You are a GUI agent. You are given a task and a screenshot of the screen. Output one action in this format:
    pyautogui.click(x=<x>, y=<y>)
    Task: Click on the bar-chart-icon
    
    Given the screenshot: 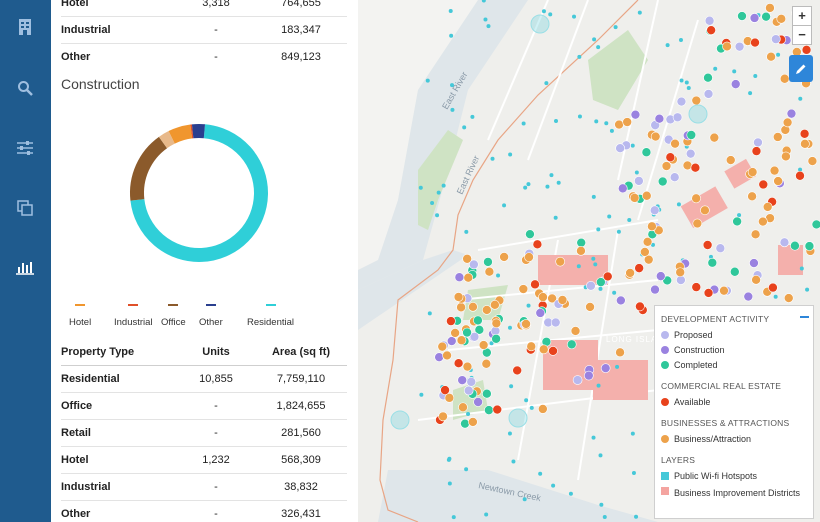 What is the action you would take?
    pyautogui.click(x=25, y=268)
    